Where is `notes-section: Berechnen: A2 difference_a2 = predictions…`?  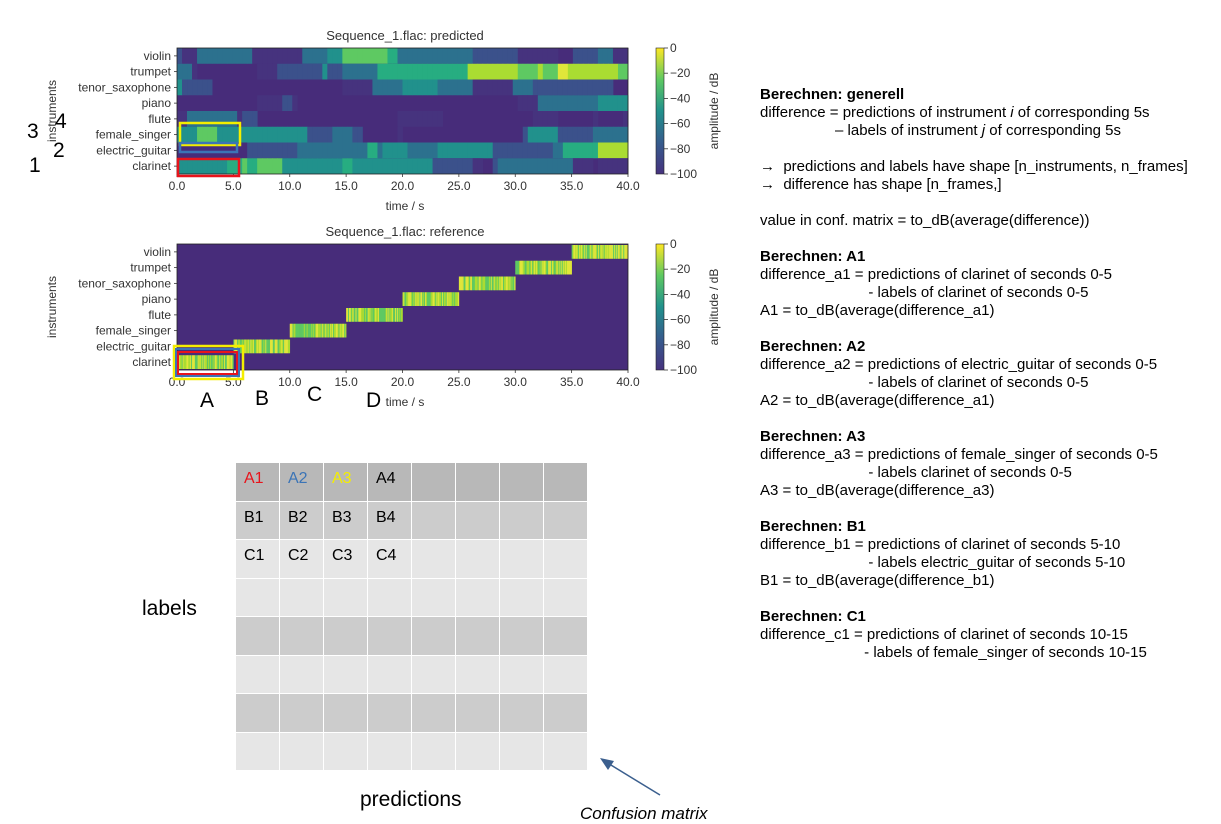
notes-section: Berechnen: A2 difference_a2 = predictions… is located at coordinates (990, 374).